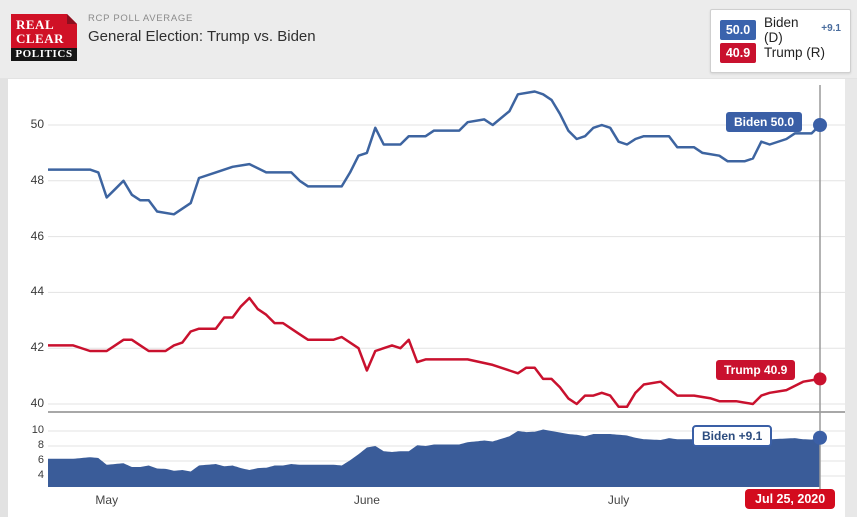  What do you see at coordinates (366, 500) in the screenshot?
I see `xtick-june: June` at bounding box center [366, 500].